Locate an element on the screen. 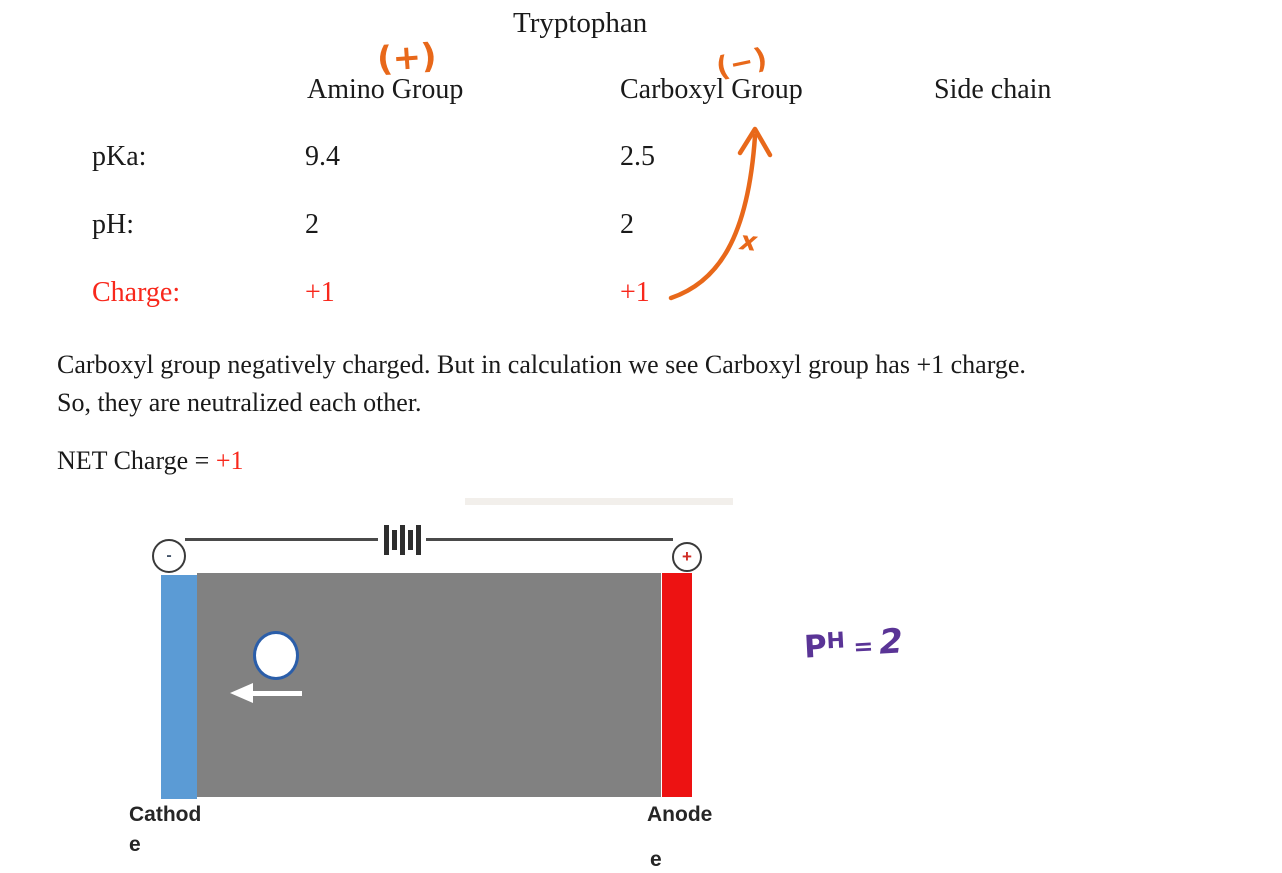  ph-note-value: 2 is located at coordinates (891, 642).